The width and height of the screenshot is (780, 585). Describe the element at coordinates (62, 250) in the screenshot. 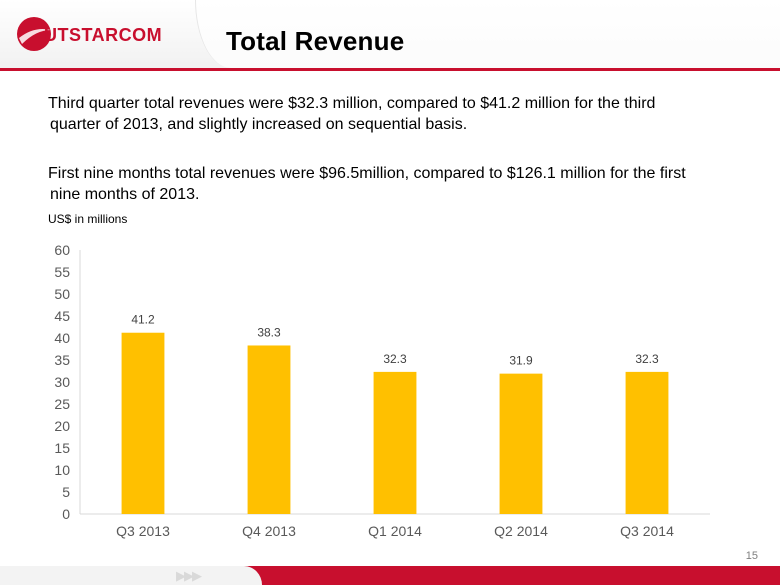

I see `y-tick-label: 60` at that location.